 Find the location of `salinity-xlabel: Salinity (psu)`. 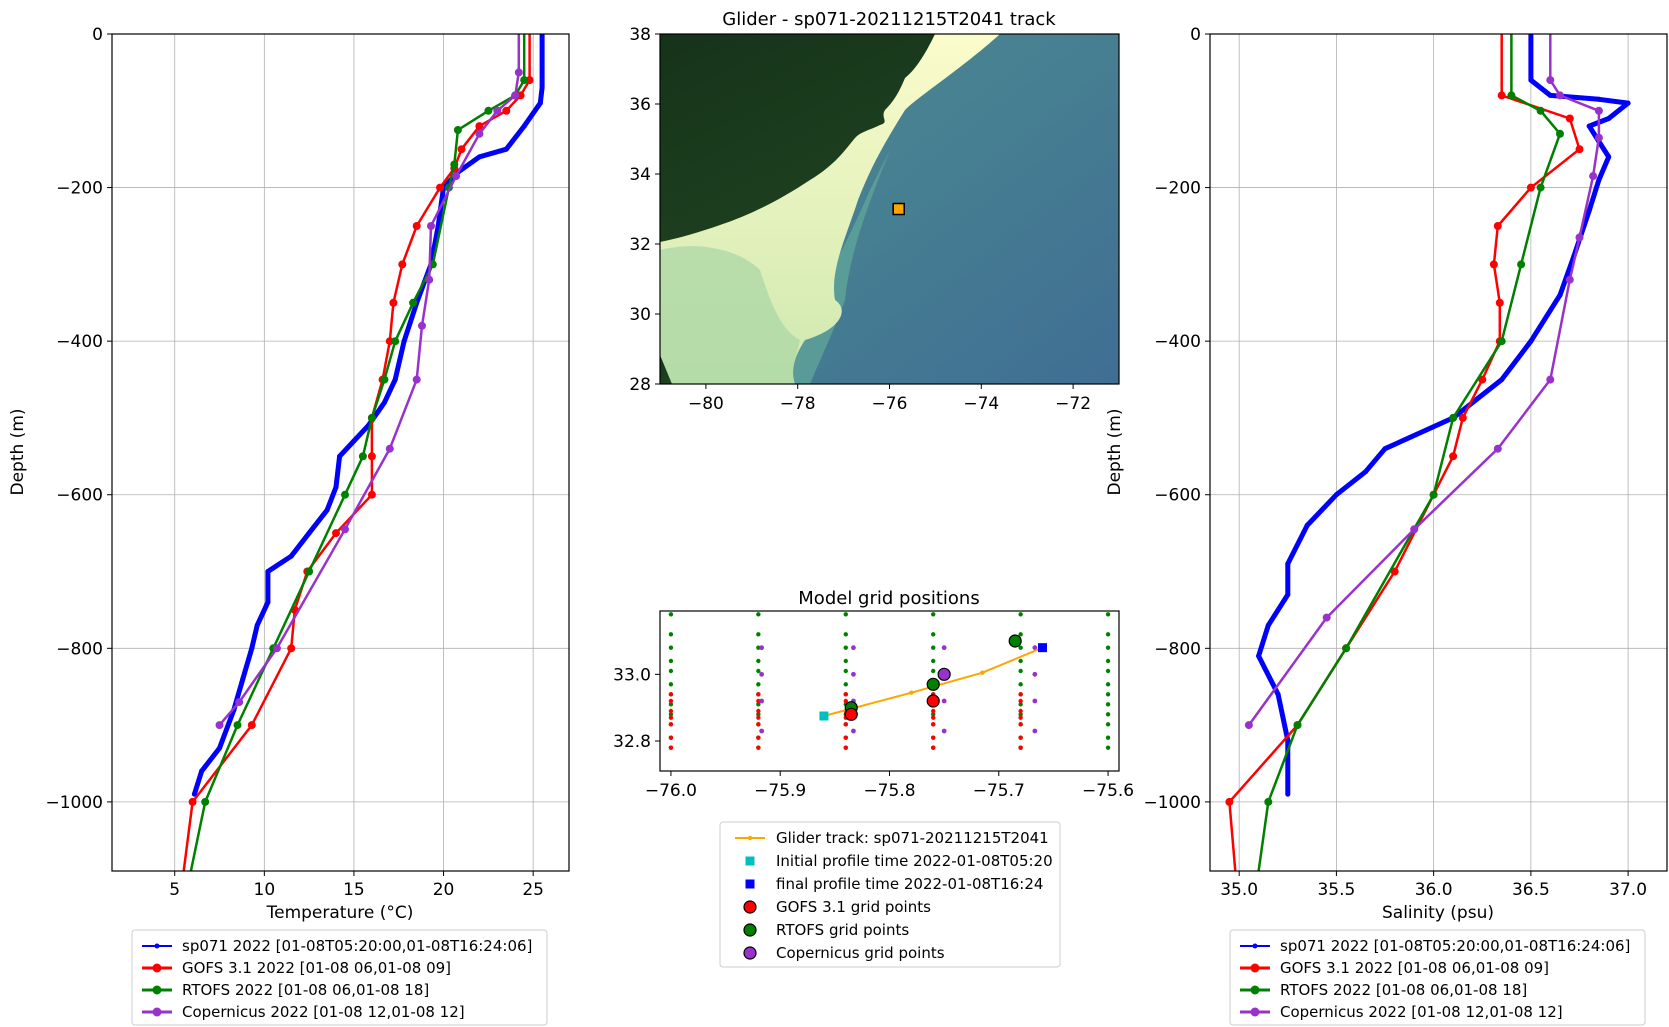

salinity-xlabel: Salinity (psu) is located at coordinates (1438, 913).